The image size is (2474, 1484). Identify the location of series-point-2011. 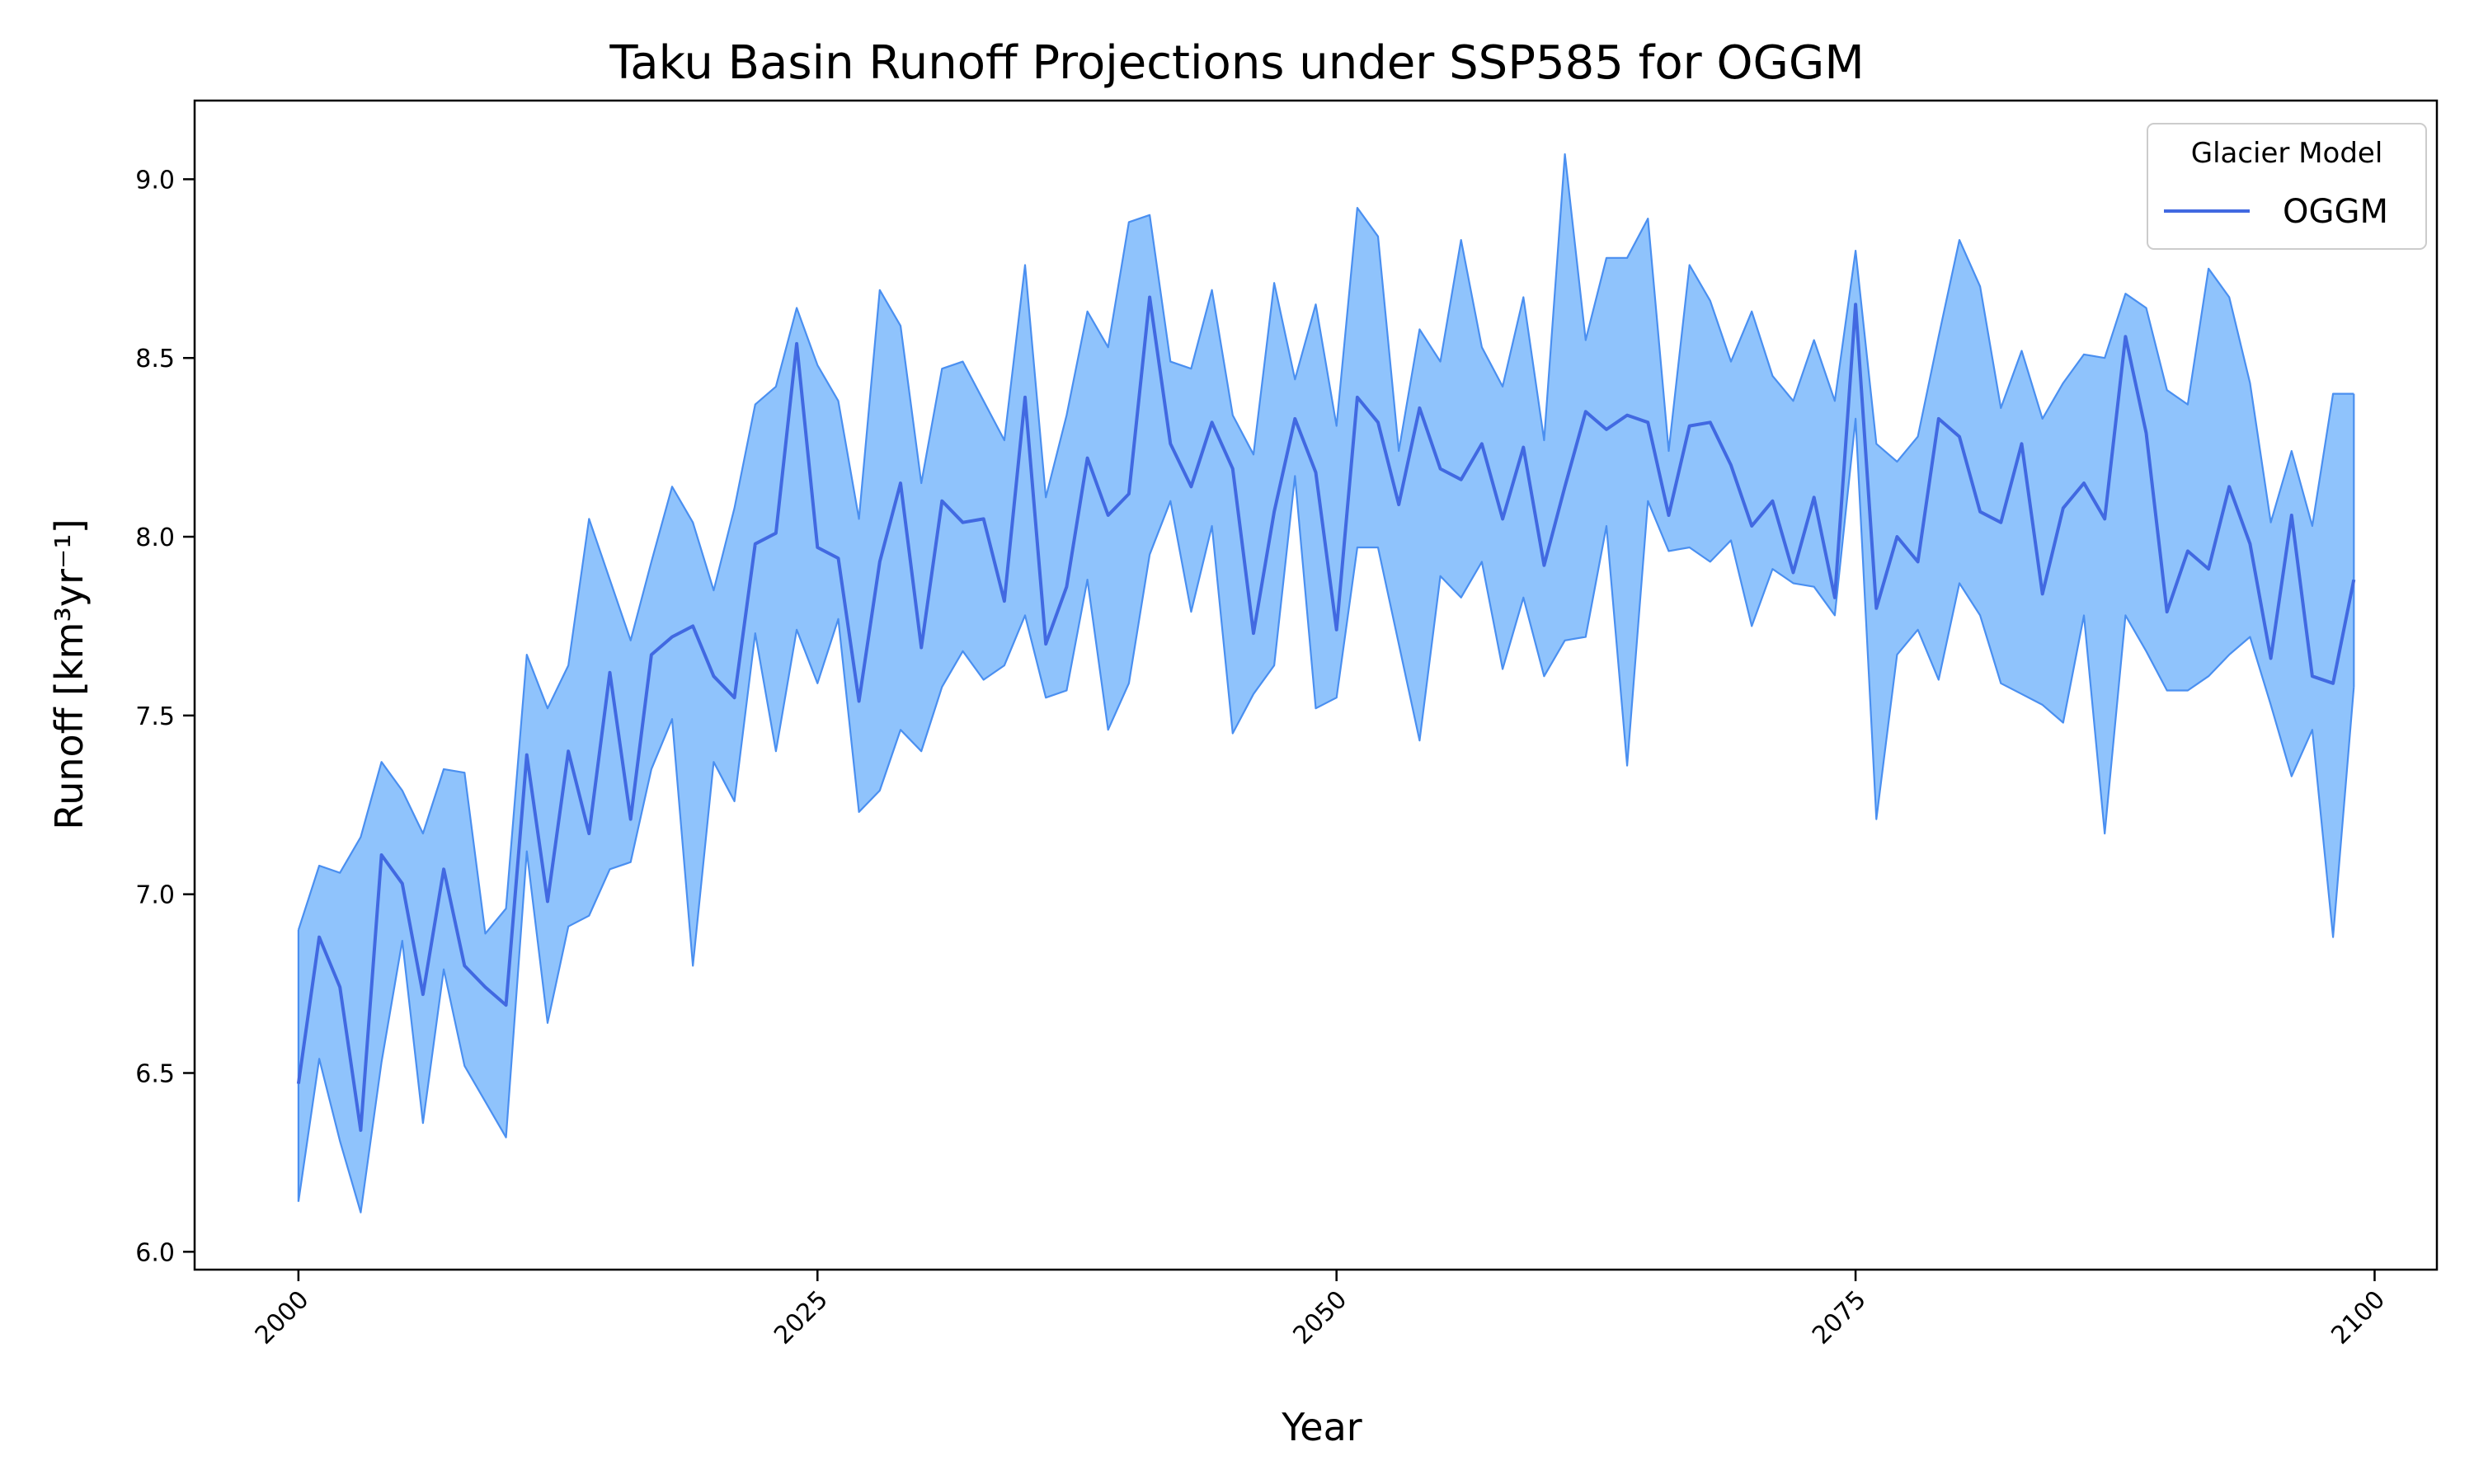
(526, 755).